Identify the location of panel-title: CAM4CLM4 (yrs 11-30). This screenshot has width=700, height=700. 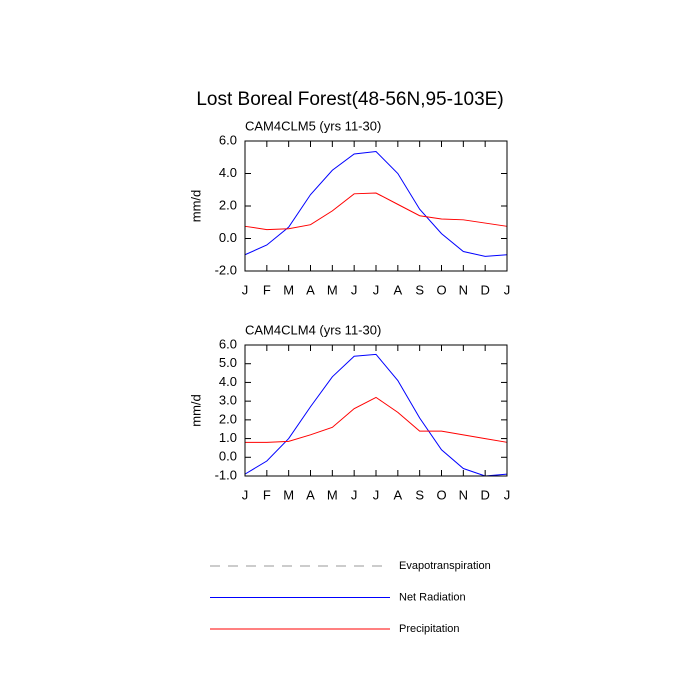
(313, 329).